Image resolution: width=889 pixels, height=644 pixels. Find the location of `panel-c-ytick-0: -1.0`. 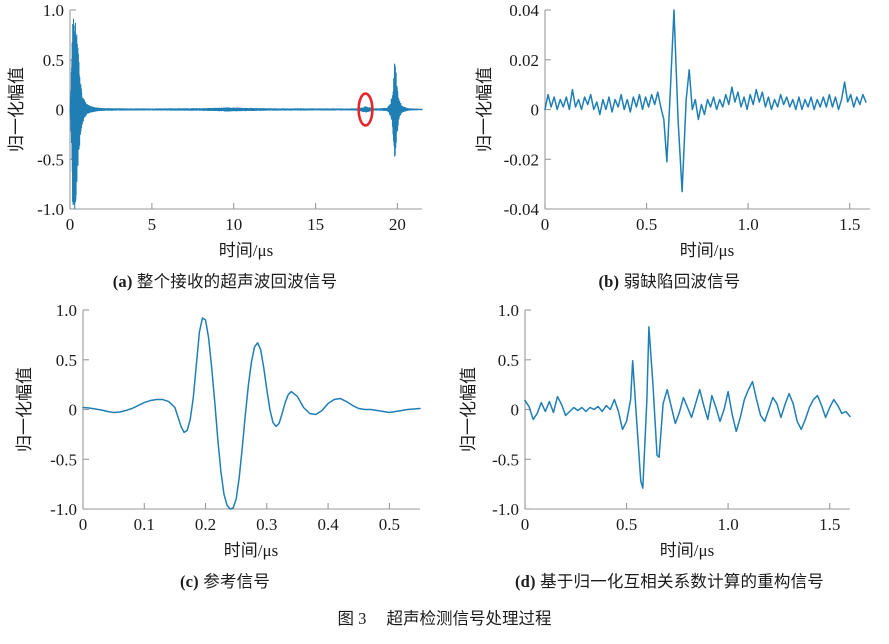

panel-c-ytick-0: -1.0 is located at coordinates (63, 509).